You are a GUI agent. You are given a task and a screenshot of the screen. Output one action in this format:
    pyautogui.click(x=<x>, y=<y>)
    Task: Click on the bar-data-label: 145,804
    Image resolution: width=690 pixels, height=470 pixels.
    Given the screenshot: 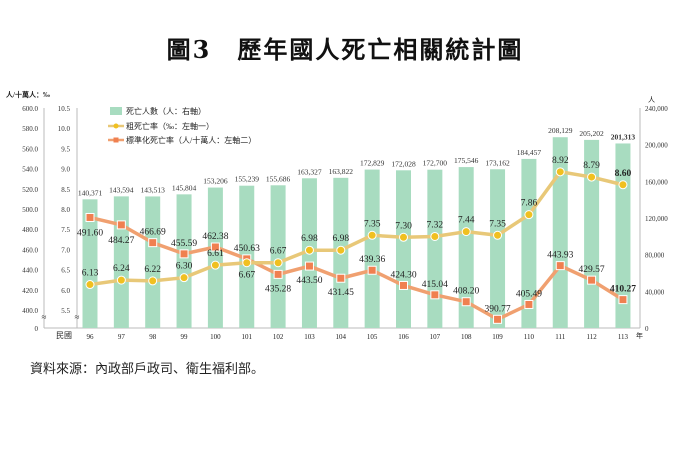 What is the action you would take?
    pyautogui.click(x=184, y=187)
    